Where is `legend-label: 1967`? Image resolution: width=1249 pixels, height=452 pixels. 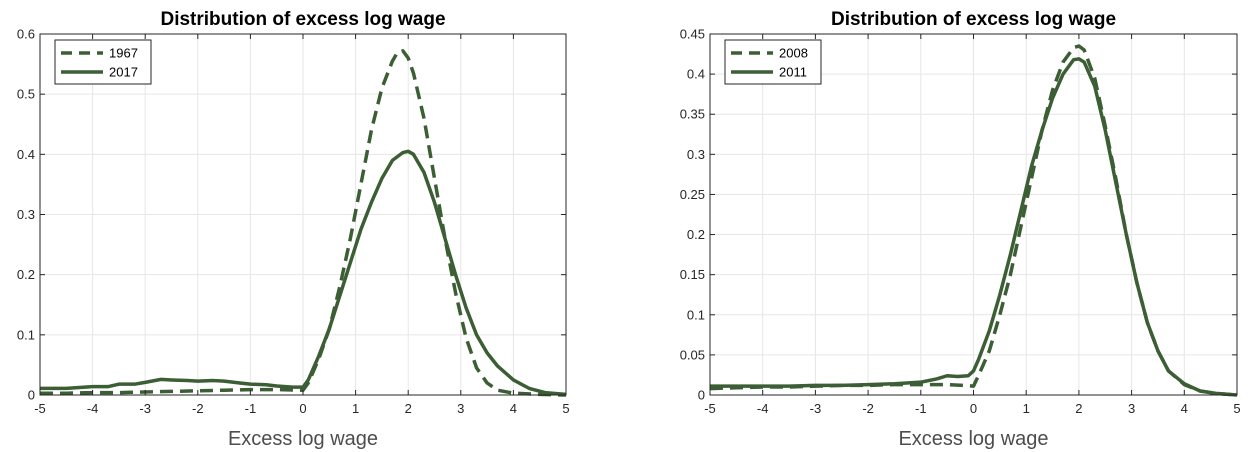 legend-label: 1967 is located at coordinates (123, 53).